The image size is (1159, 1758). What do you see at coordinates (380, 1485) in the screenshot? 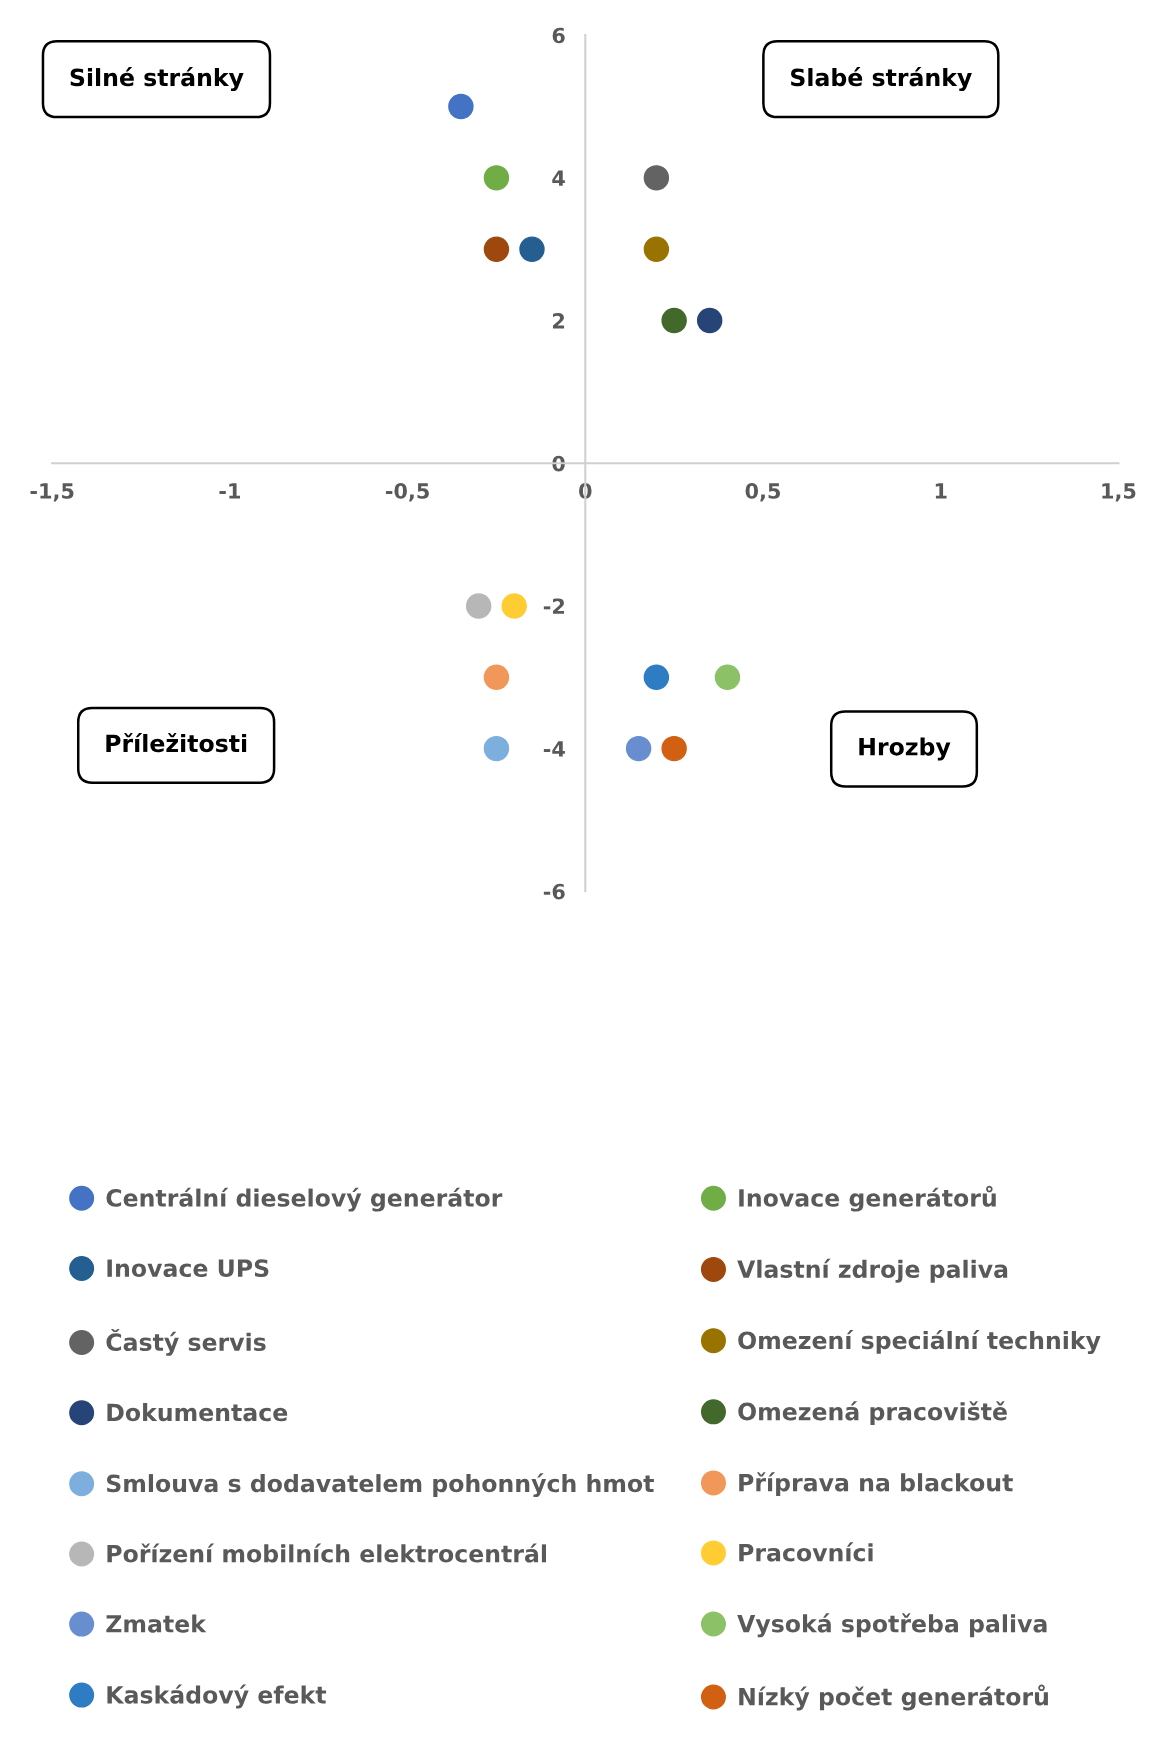
I see `legend-label: Smlouva s dodavatelem pohonných hmot` at bounding box center [380, 1485].